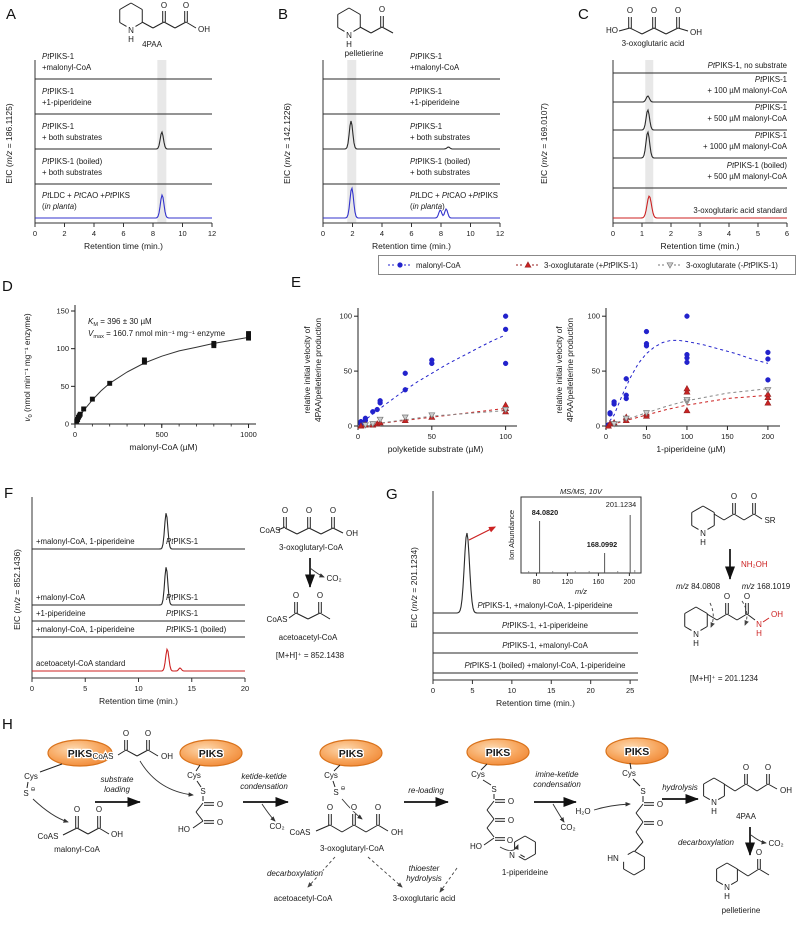  What do you see at coordinates (248, 434) in the screenshot?
I see `svg-text: 1000` at bounding box center [248, 434].